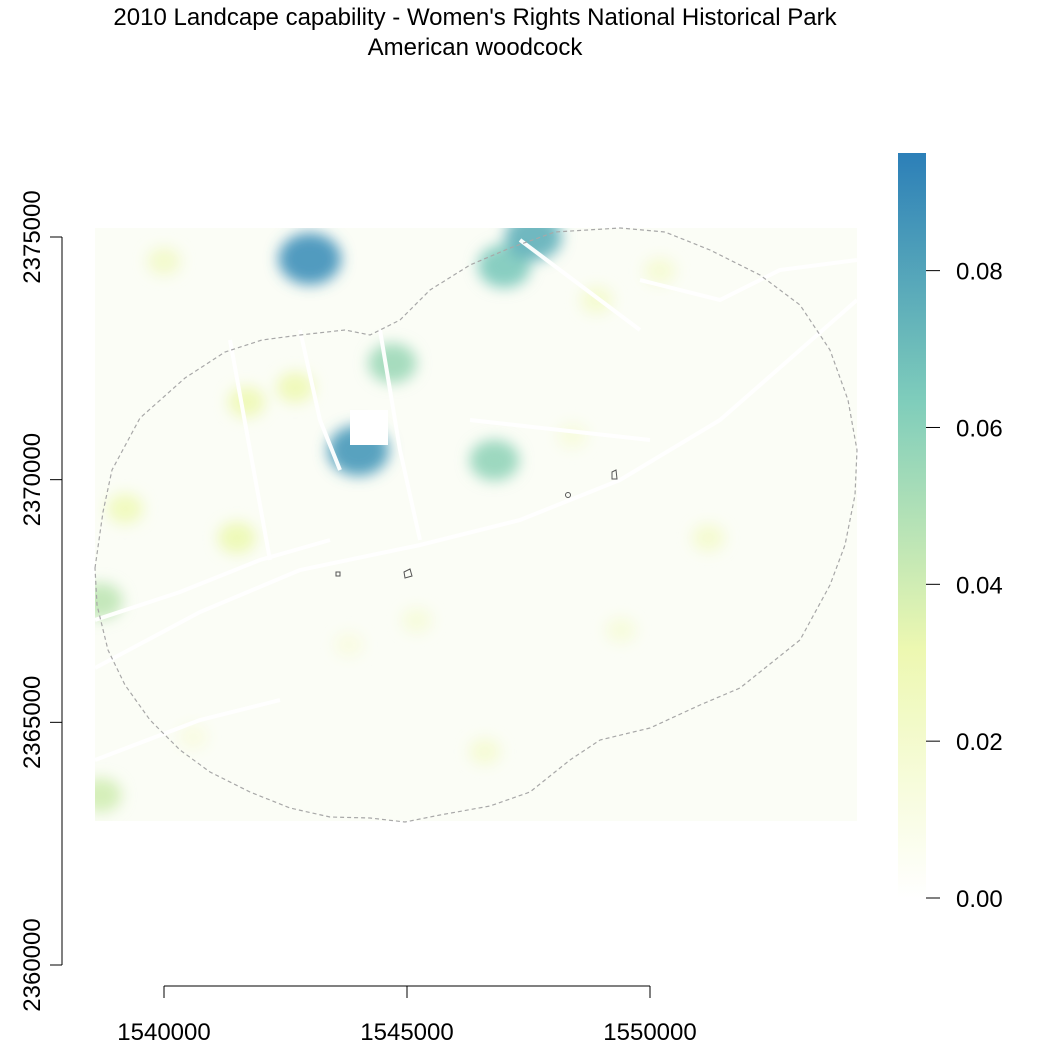 This screenshot has height=1050, width=1050. I want to click on legend-tick-label: 0.04, so click(979, 585).